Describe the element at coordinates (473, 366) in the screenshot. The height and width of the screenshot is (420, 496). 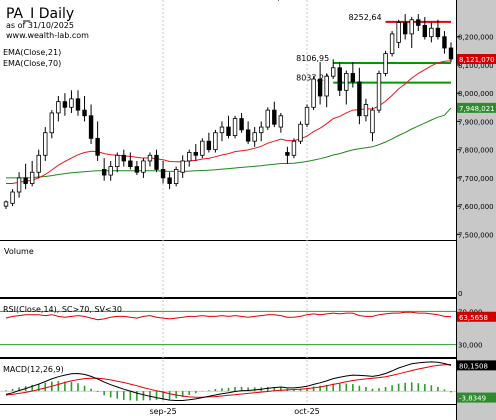
I see `macd-last-label: 80,1508` at that location.